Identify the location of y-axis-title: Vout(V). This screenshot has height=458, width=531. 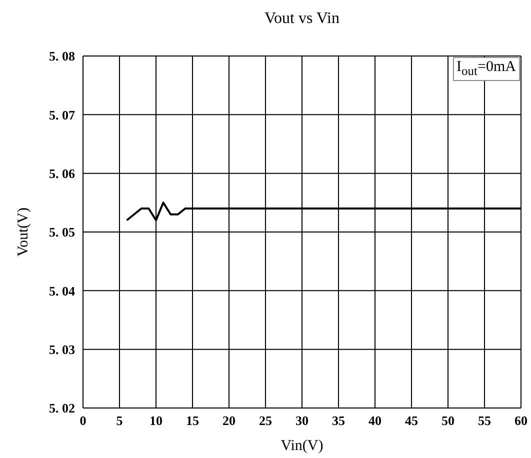
(23, 232).